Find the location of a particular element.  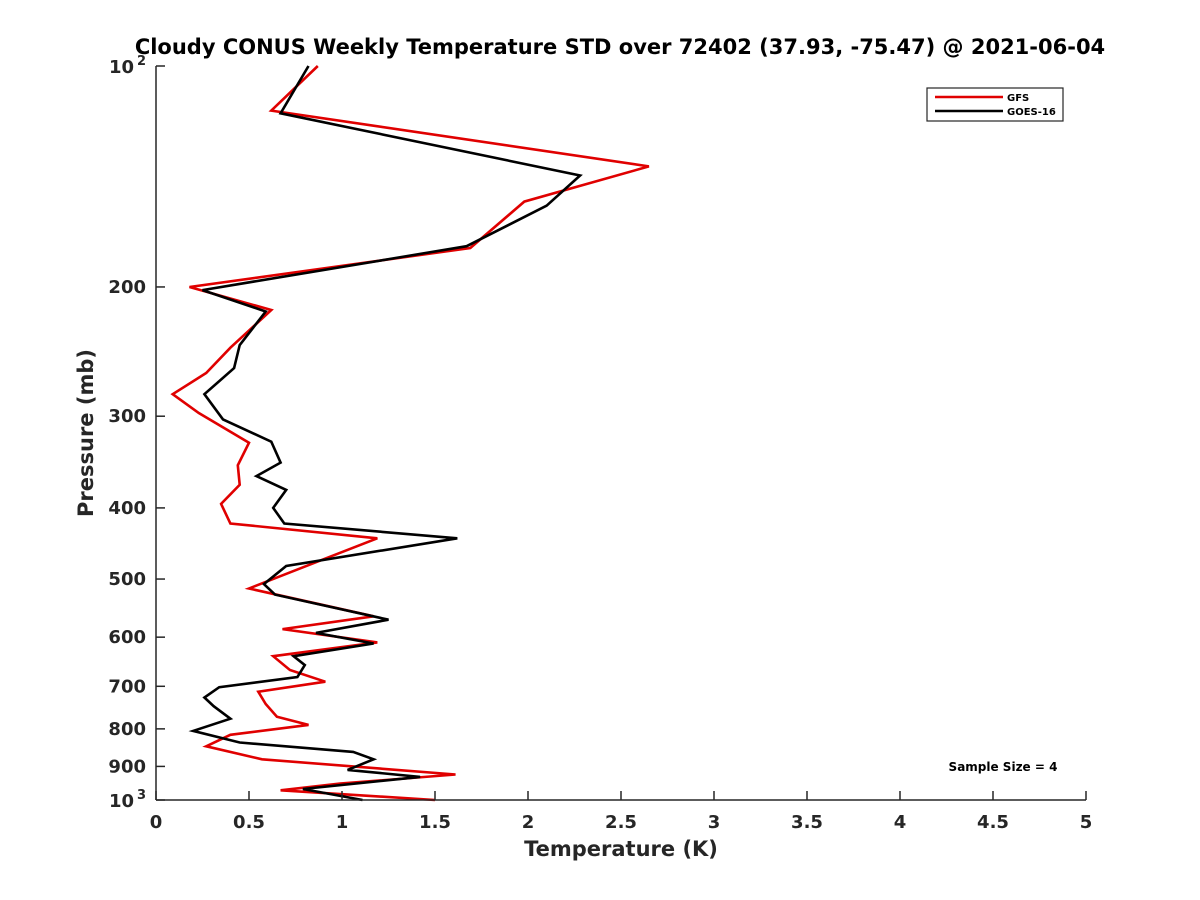

x-tick-label: 1.5 is located at coordinates (435, 822).